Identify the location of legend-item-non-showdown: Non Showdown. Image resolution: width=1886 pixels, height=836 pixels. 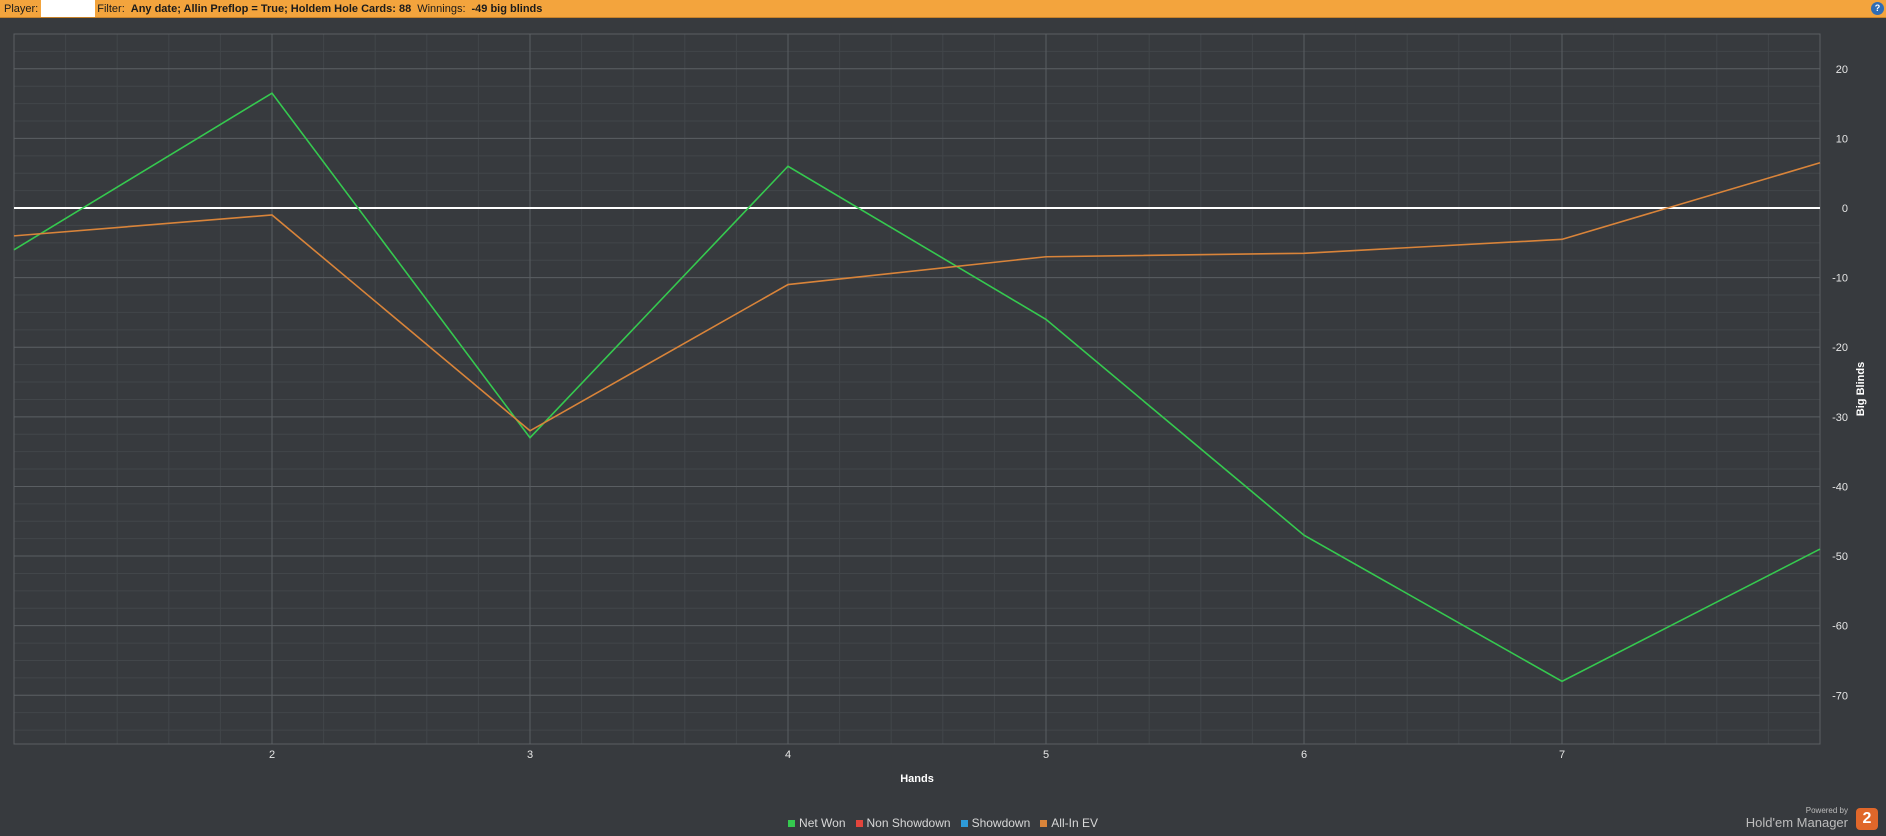
(903, 823).